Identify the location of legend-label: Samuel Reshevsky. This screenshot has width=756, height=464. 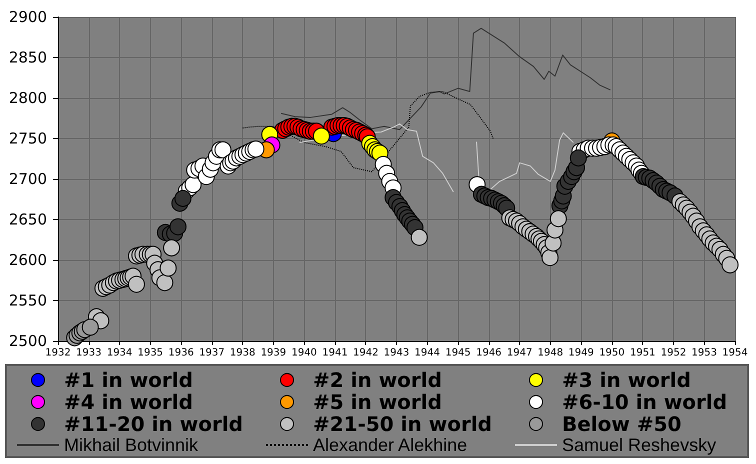
(639, 445).